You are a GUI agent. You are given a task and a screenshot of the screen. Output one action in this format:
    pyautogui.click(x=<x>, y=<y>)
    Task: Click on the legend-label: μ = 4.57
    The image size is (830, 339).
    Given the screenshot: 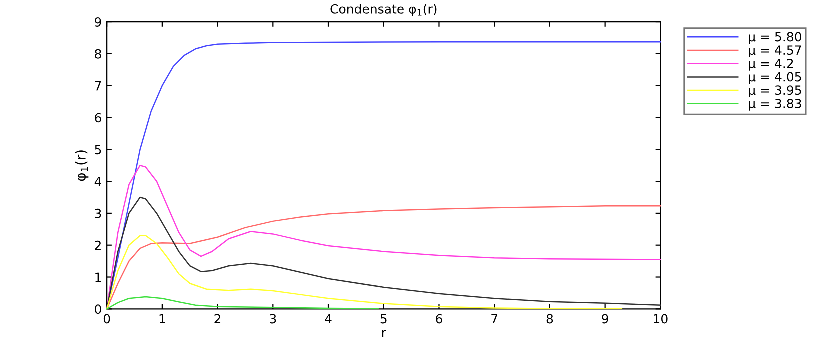 What is the action you would take?
    pyautogui.click(x=775, y=52)
    